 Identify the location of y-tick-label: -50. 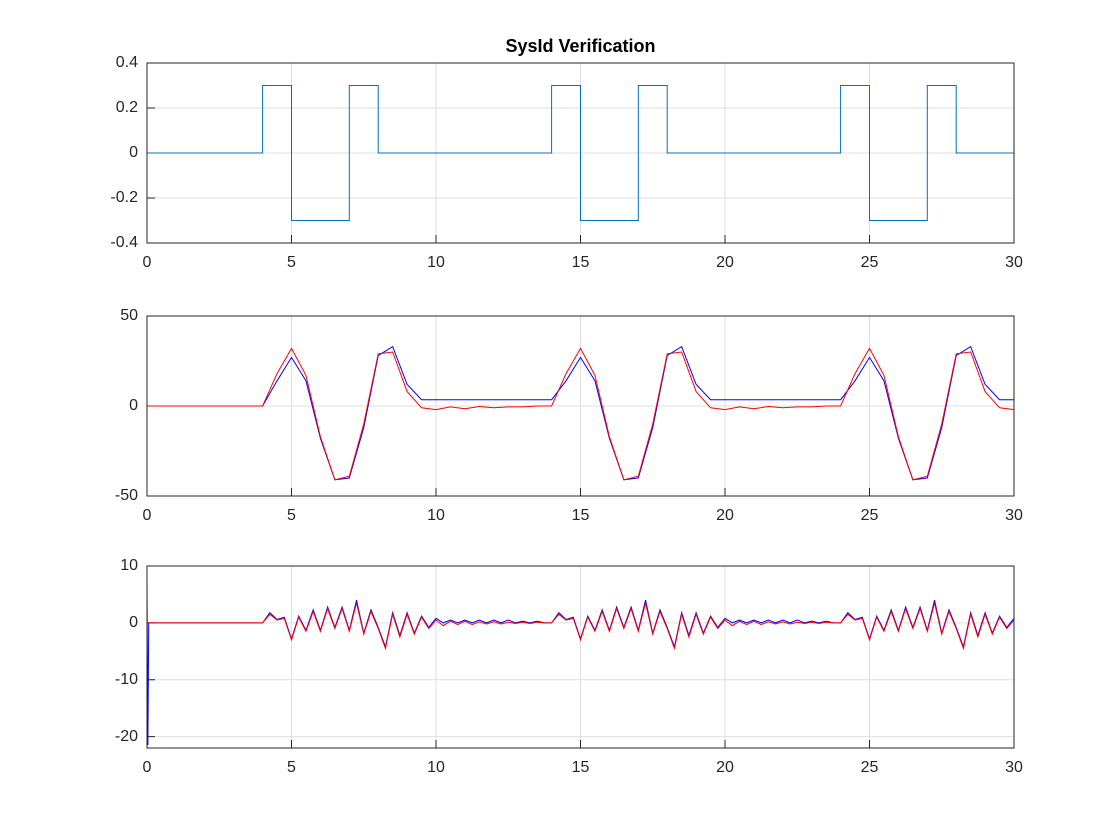
(126, 495).